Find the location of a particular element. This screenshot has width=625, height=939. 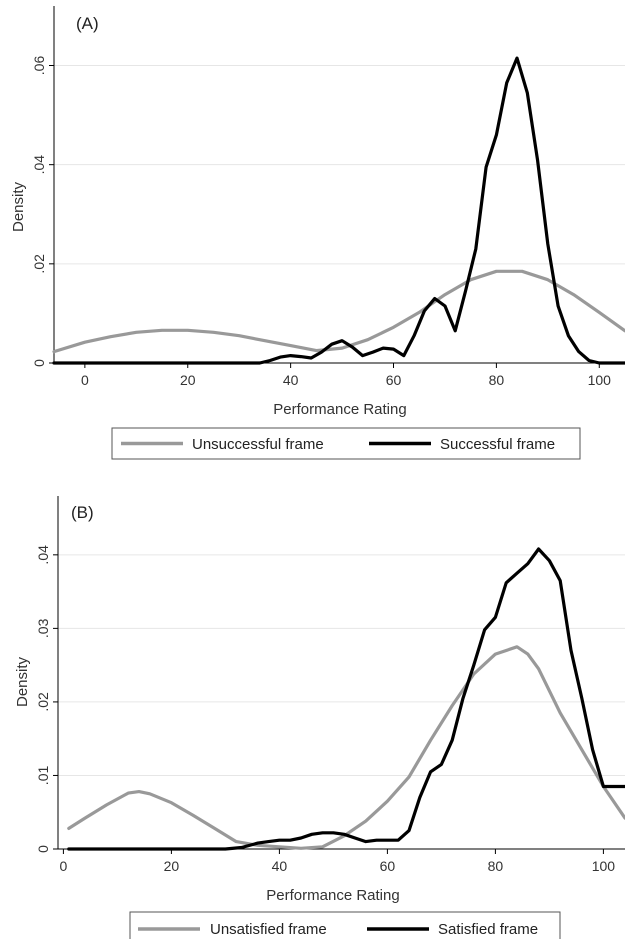

panel-a-x-tick-label: 100 is located at coordinates (600, 380).